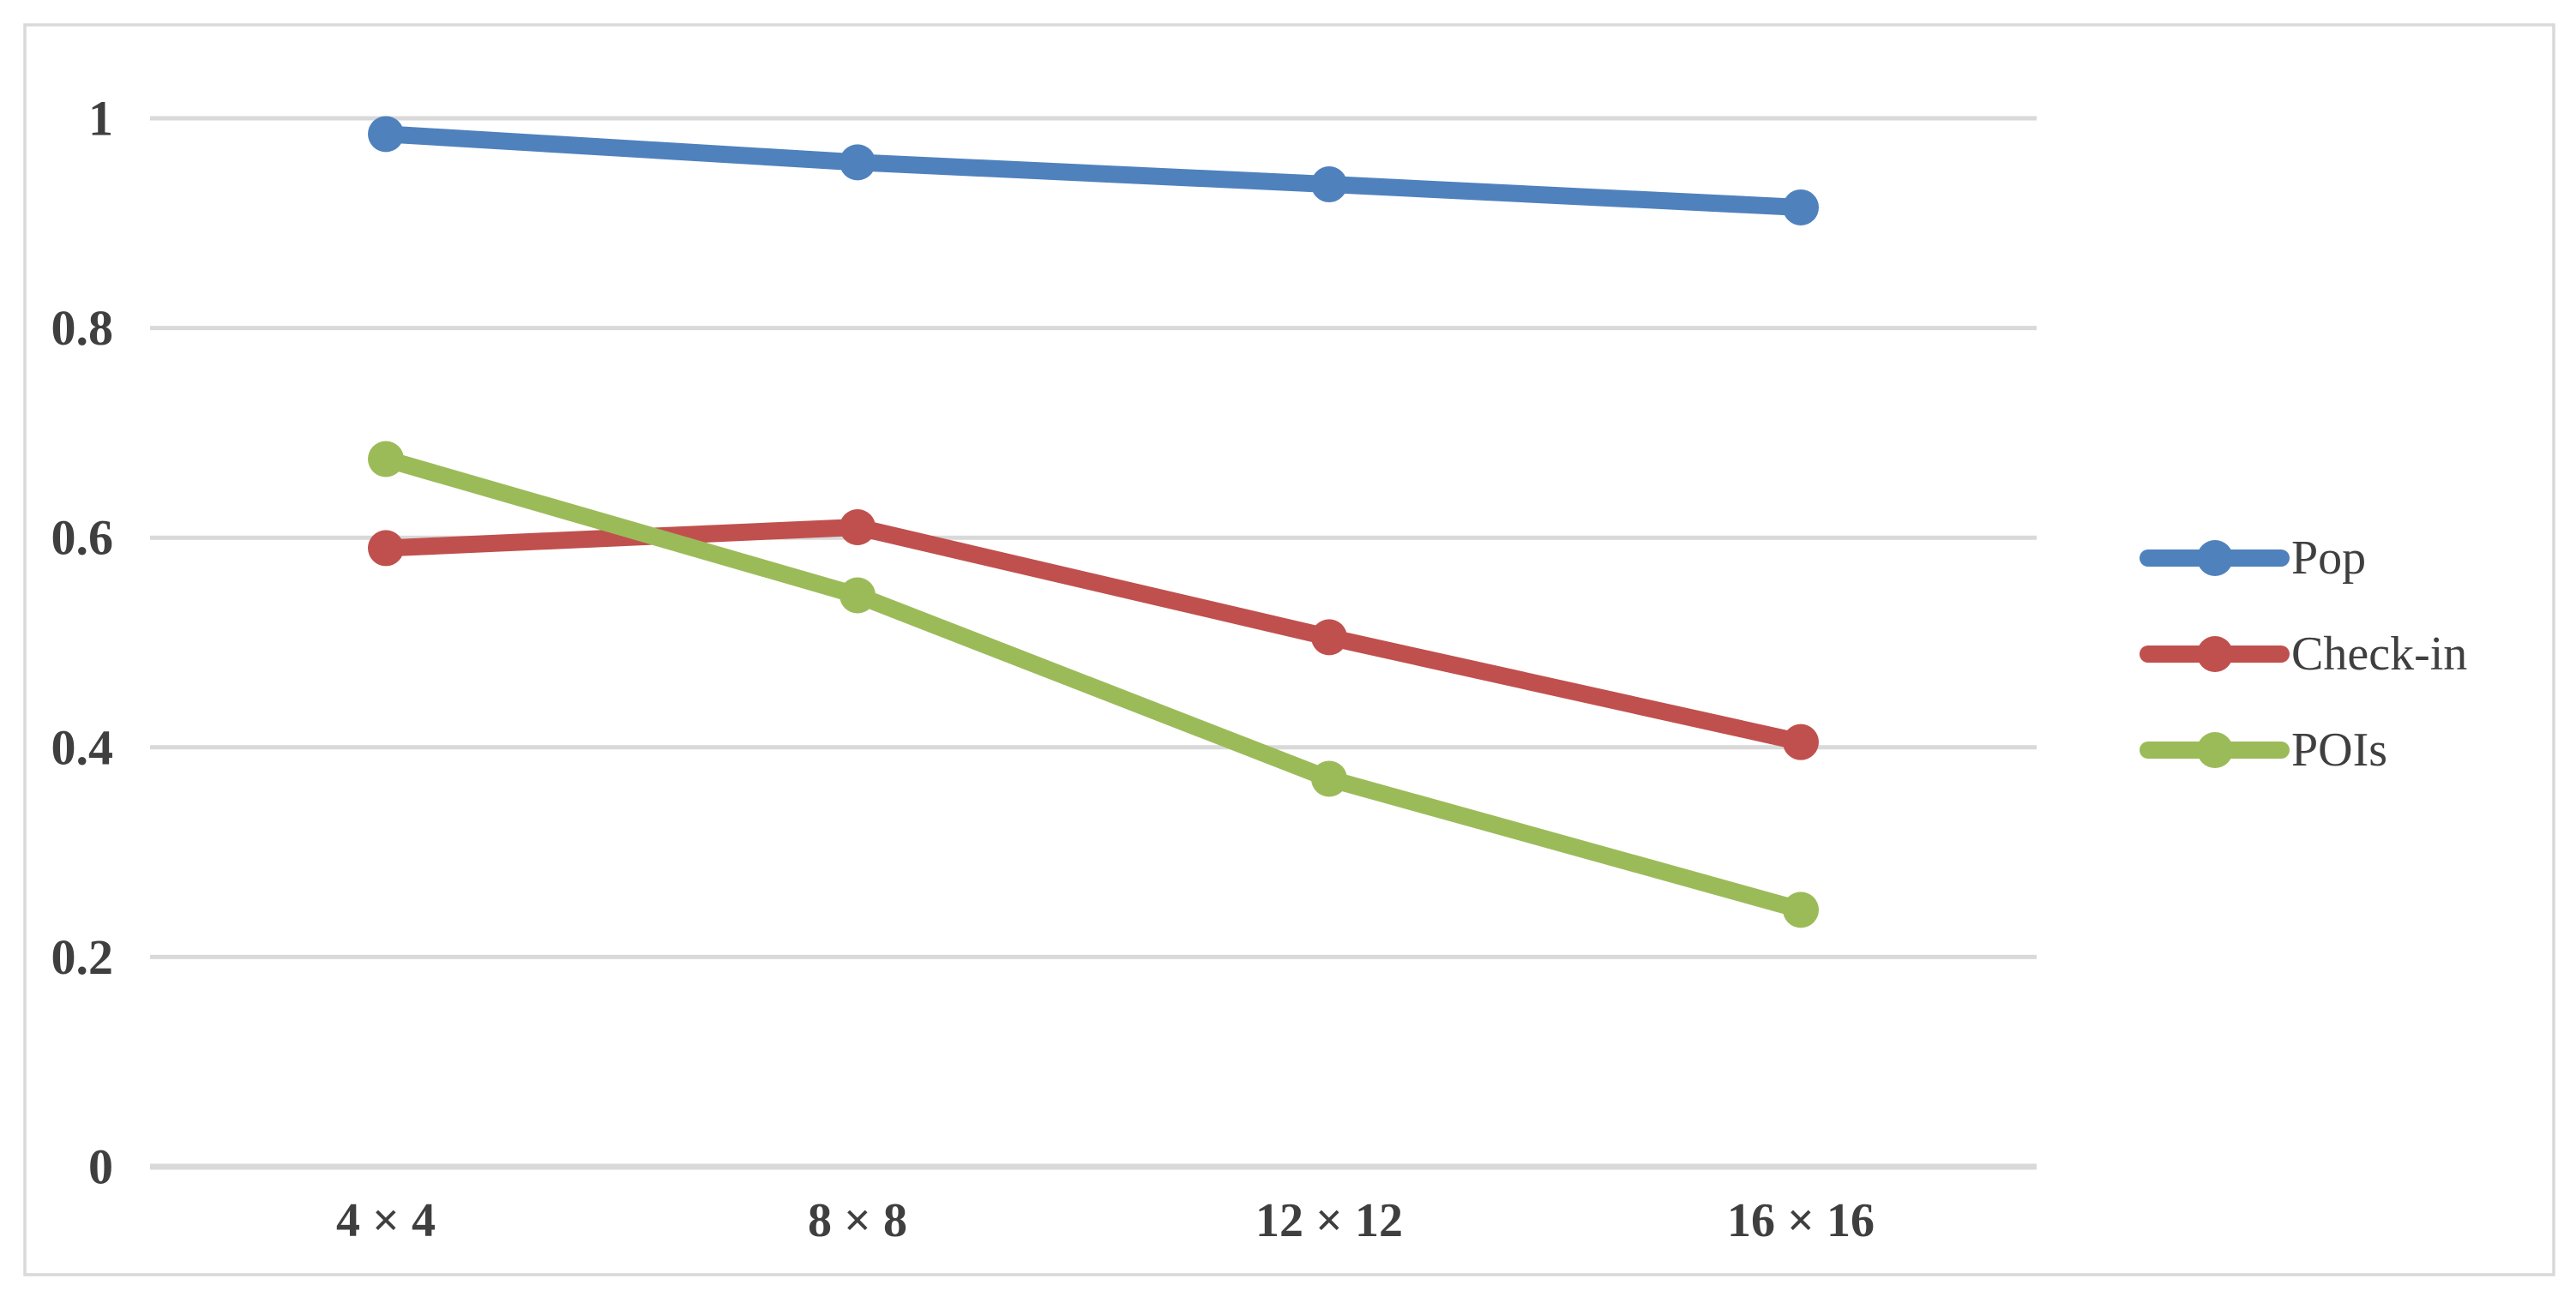 Image resolution: width=2576 pixels, height=1309 pixels. What do you see at coordinates (82, 747) in the screenshot?
I see `y-tick-label: 0.4` at bounding box center [82, 747].